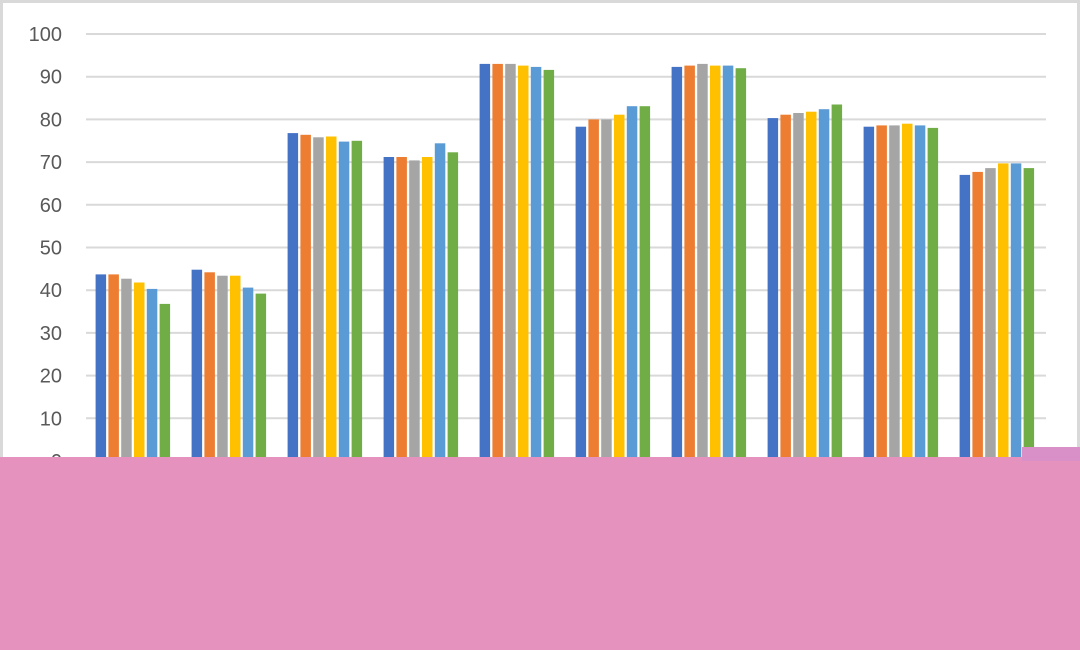 The image size is (1080, 650). What do you see at coordinates (165, 382) in the screenshot?
I see `bar-cat1-series6` at bounding box center [165, 382].